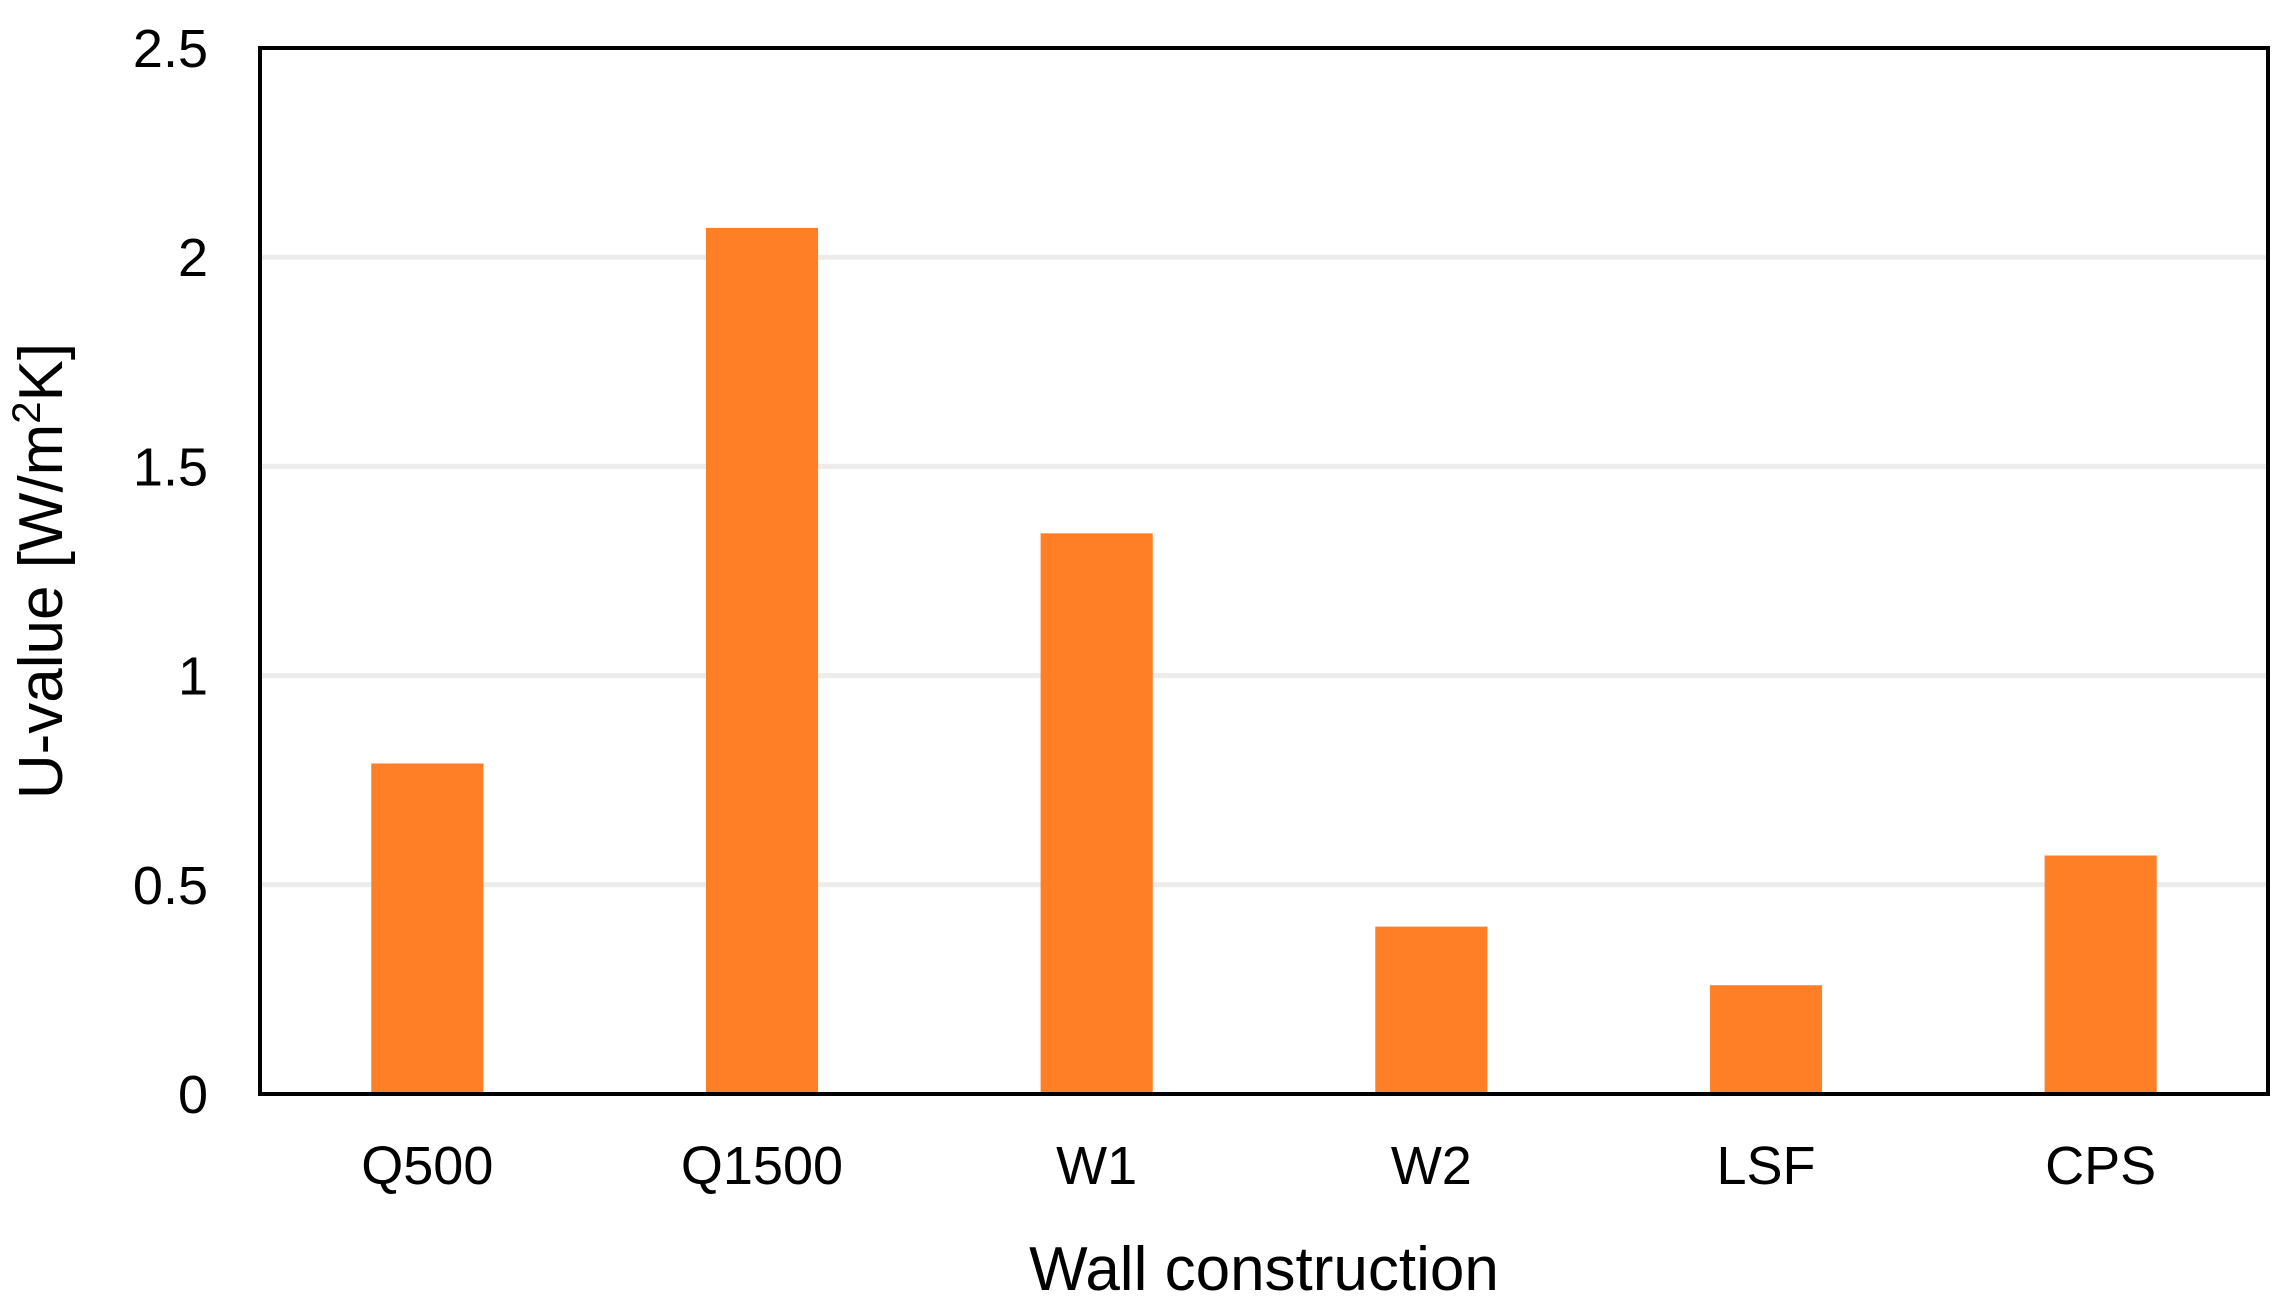  Describe the element at coordinates (170, 572) in the screenshot. I see `y-axis-tick-labels: 0 0.5 1 1.5 2 2.5` at that location.